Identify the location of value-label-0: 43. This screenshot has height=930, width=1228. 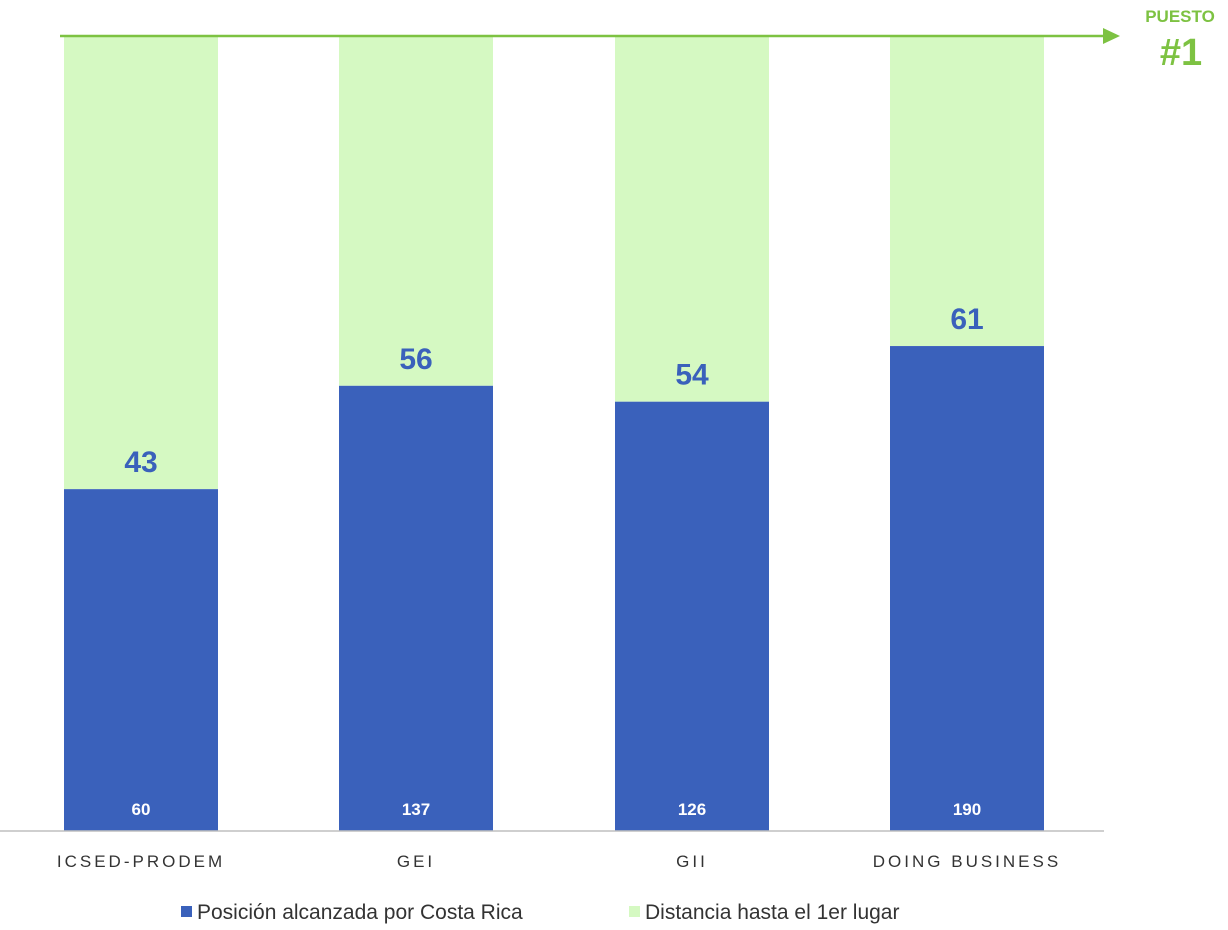
(140, 462).